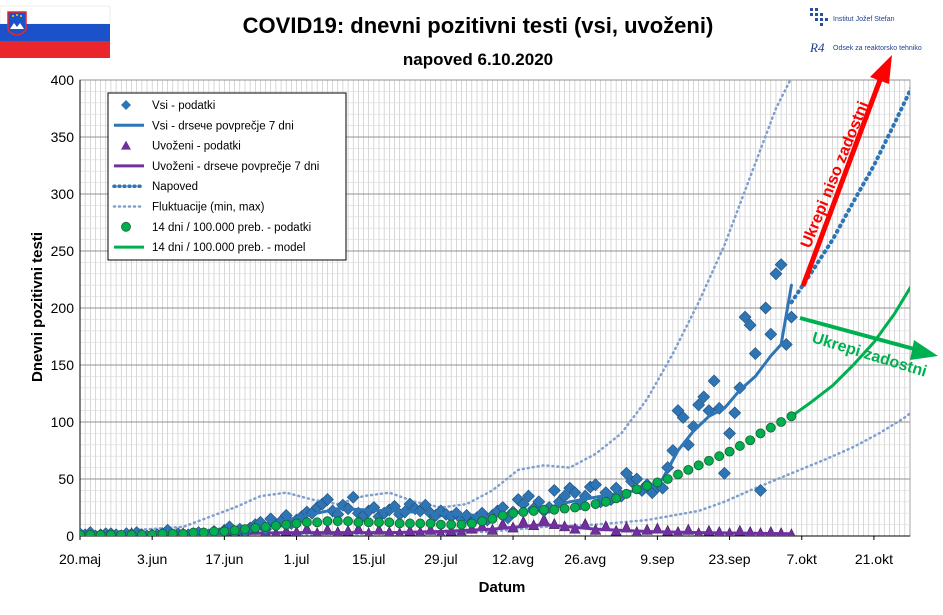 The height and width of the screenshot is (615, 943). I want to click on green-arrow-icon, so click(868, 338).